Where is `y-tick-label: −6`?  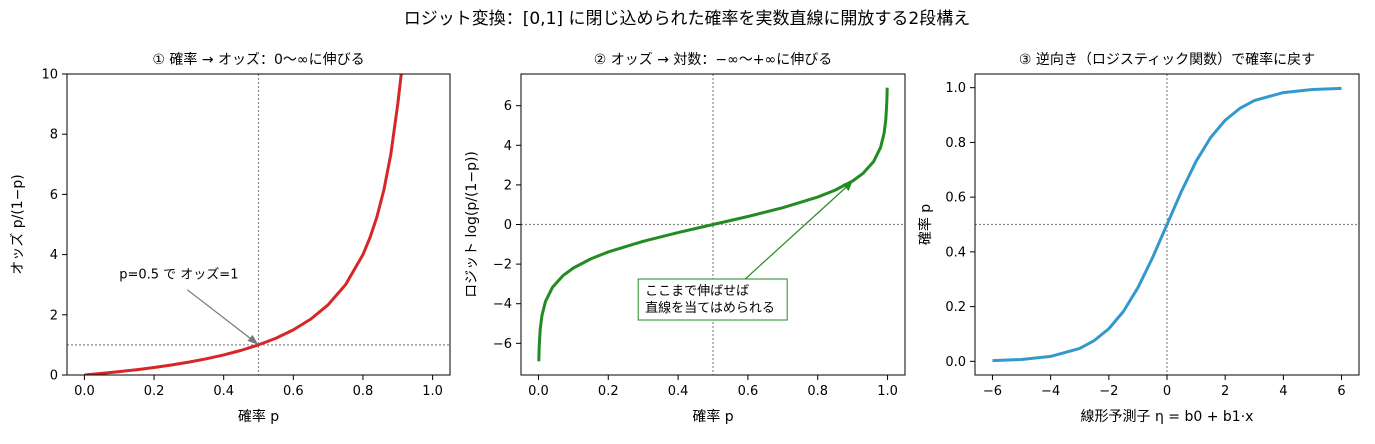
y-tick-label: −6 is located at coordinates (502, 344).